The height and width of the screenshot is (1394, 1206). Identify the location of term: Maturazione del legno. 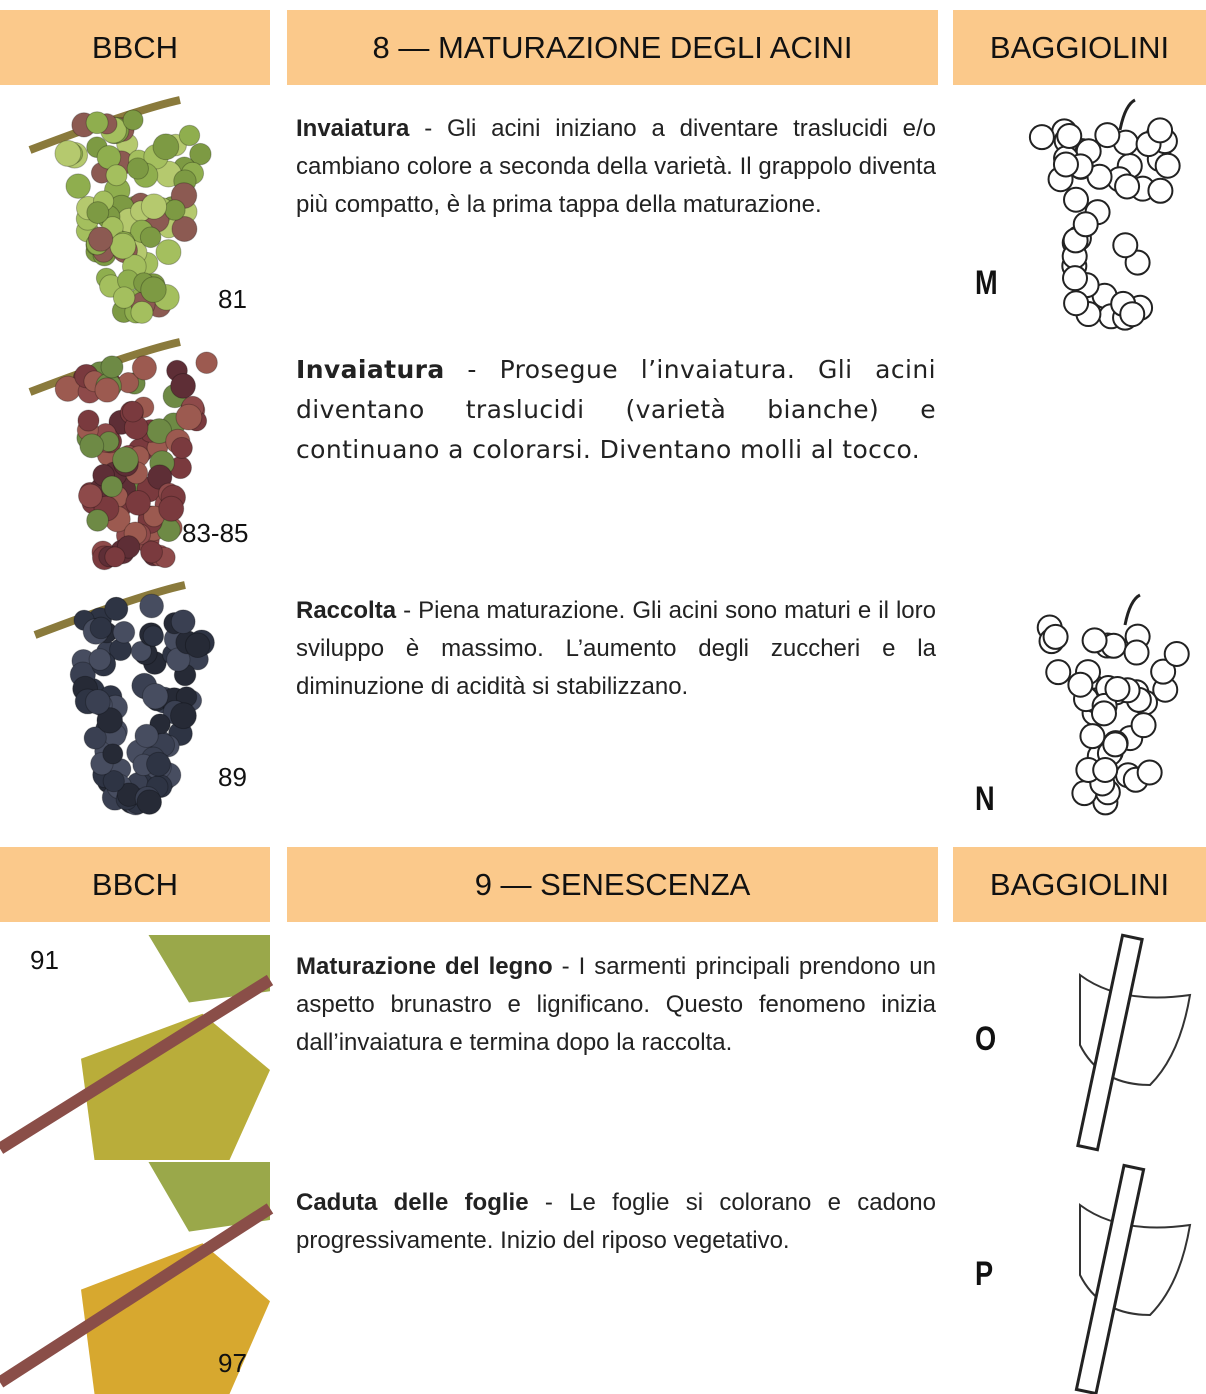
(424, 966).